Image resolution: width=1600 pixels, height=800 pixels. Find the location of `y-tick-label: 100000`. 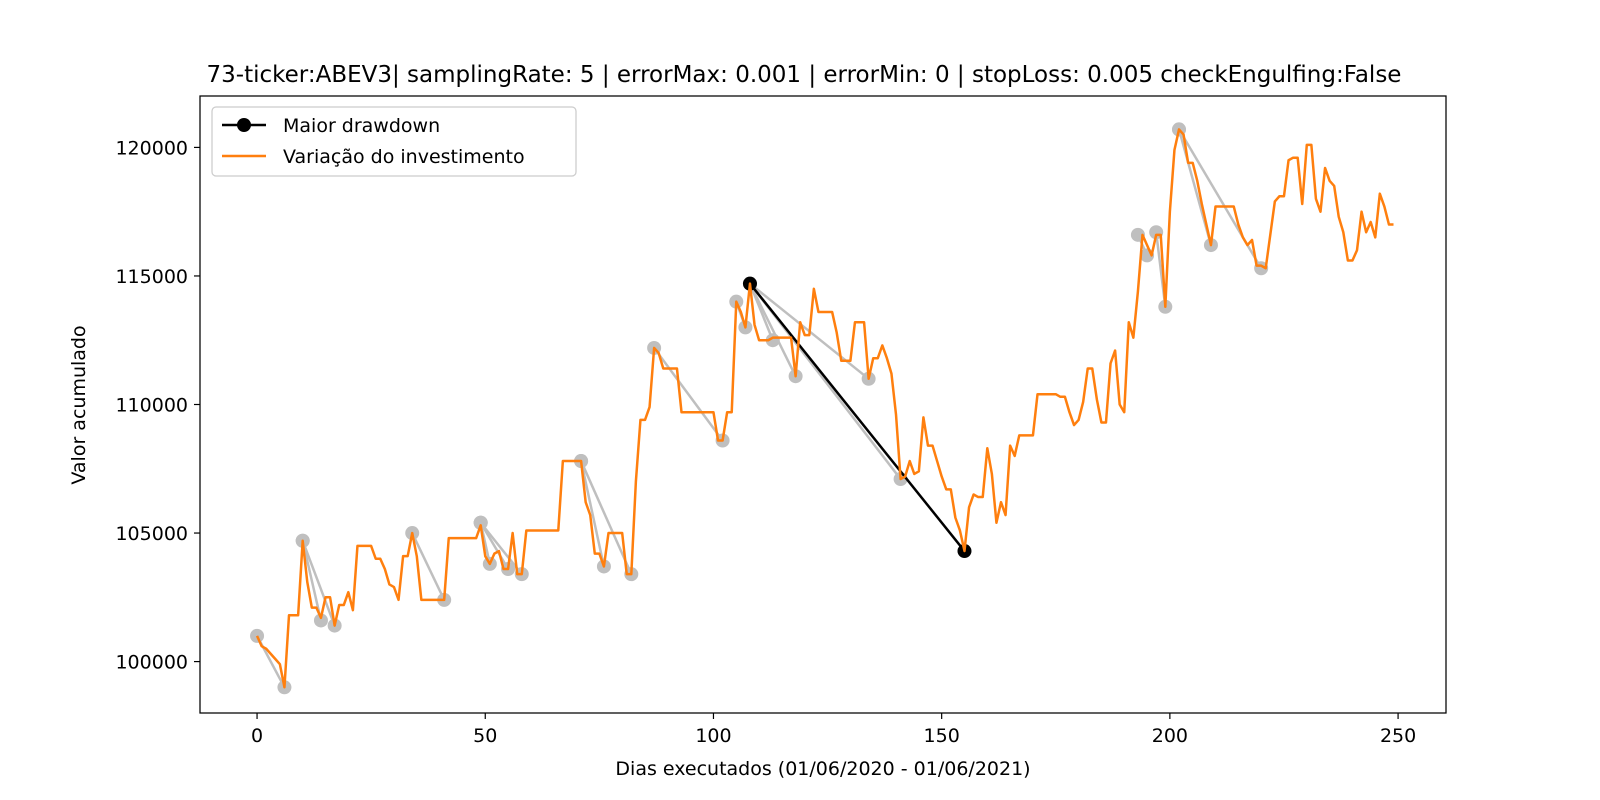

y-tick-label: 100000 is located at coordinates (151, 663).